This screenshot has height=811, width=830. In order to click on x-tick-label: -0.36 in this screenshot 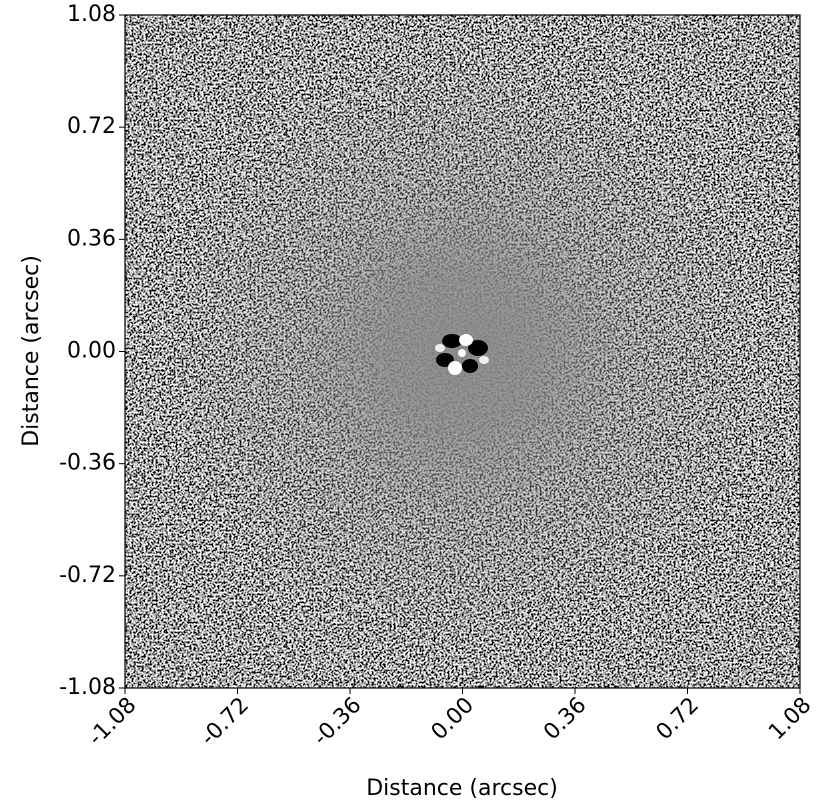, I will do `click(338, 722)`.